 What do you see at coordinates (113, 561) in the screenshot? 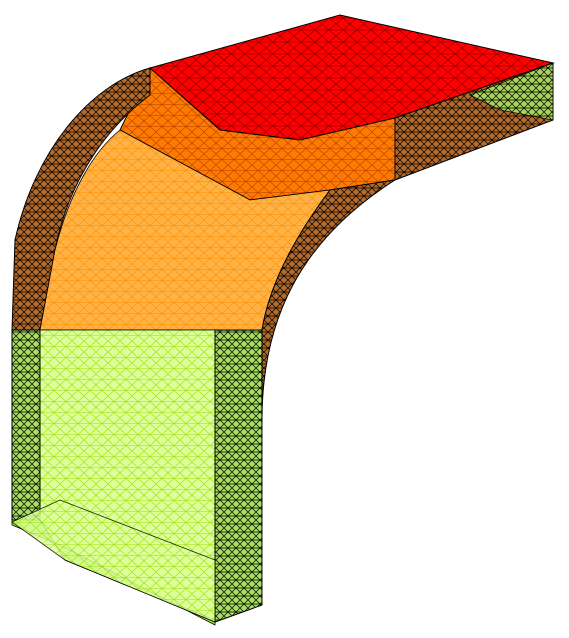
I see `bottom-slab` at bounding box center [113, 561].